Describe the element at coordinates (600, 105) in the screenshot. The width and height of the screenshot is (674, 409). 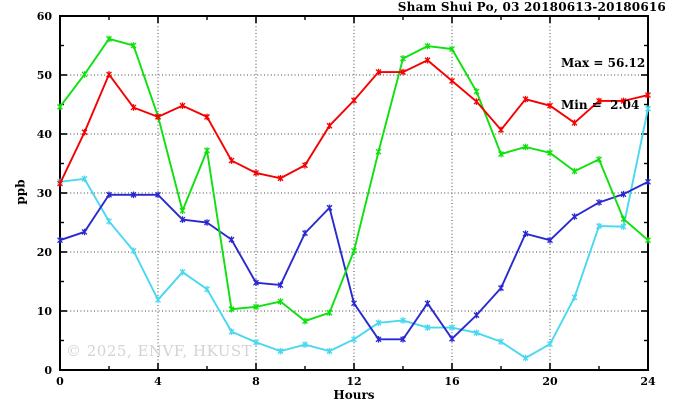
I see `min-annotation: Min = 2.04` at that location.